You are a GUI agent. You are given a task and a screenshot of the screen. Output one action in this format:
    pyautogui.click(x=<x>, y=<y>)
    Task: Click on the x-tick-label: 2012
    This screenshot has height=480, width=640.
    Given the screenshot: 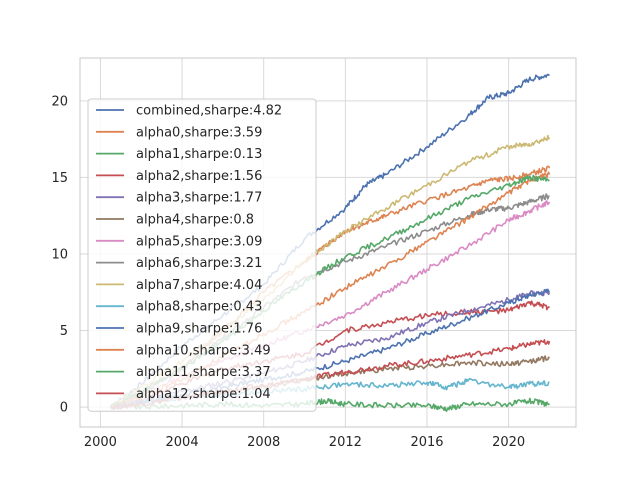 What is the action you would take?
    pyautogui.click(x=345, y=442)
    